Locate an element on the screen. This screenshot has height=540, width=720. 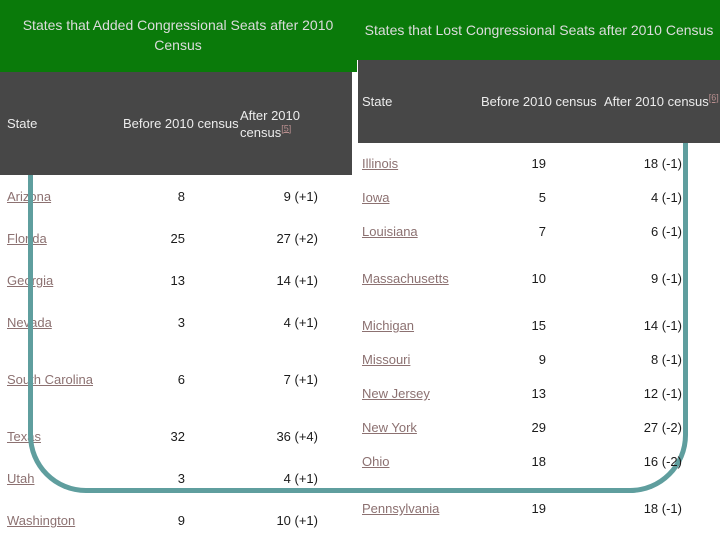
before-census-value: 10 is located at coordinates (538, 278).